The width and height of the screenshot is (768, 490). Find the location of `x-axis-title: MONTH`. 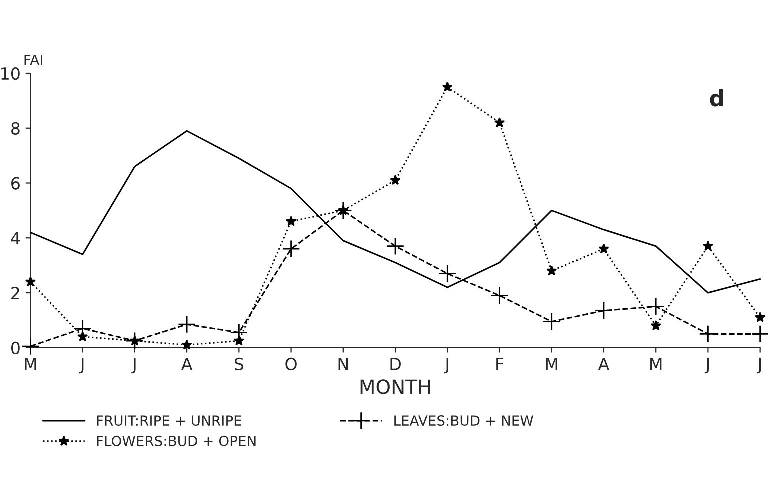

x-axis-title: MONTH is located at coordinates (395, 387).